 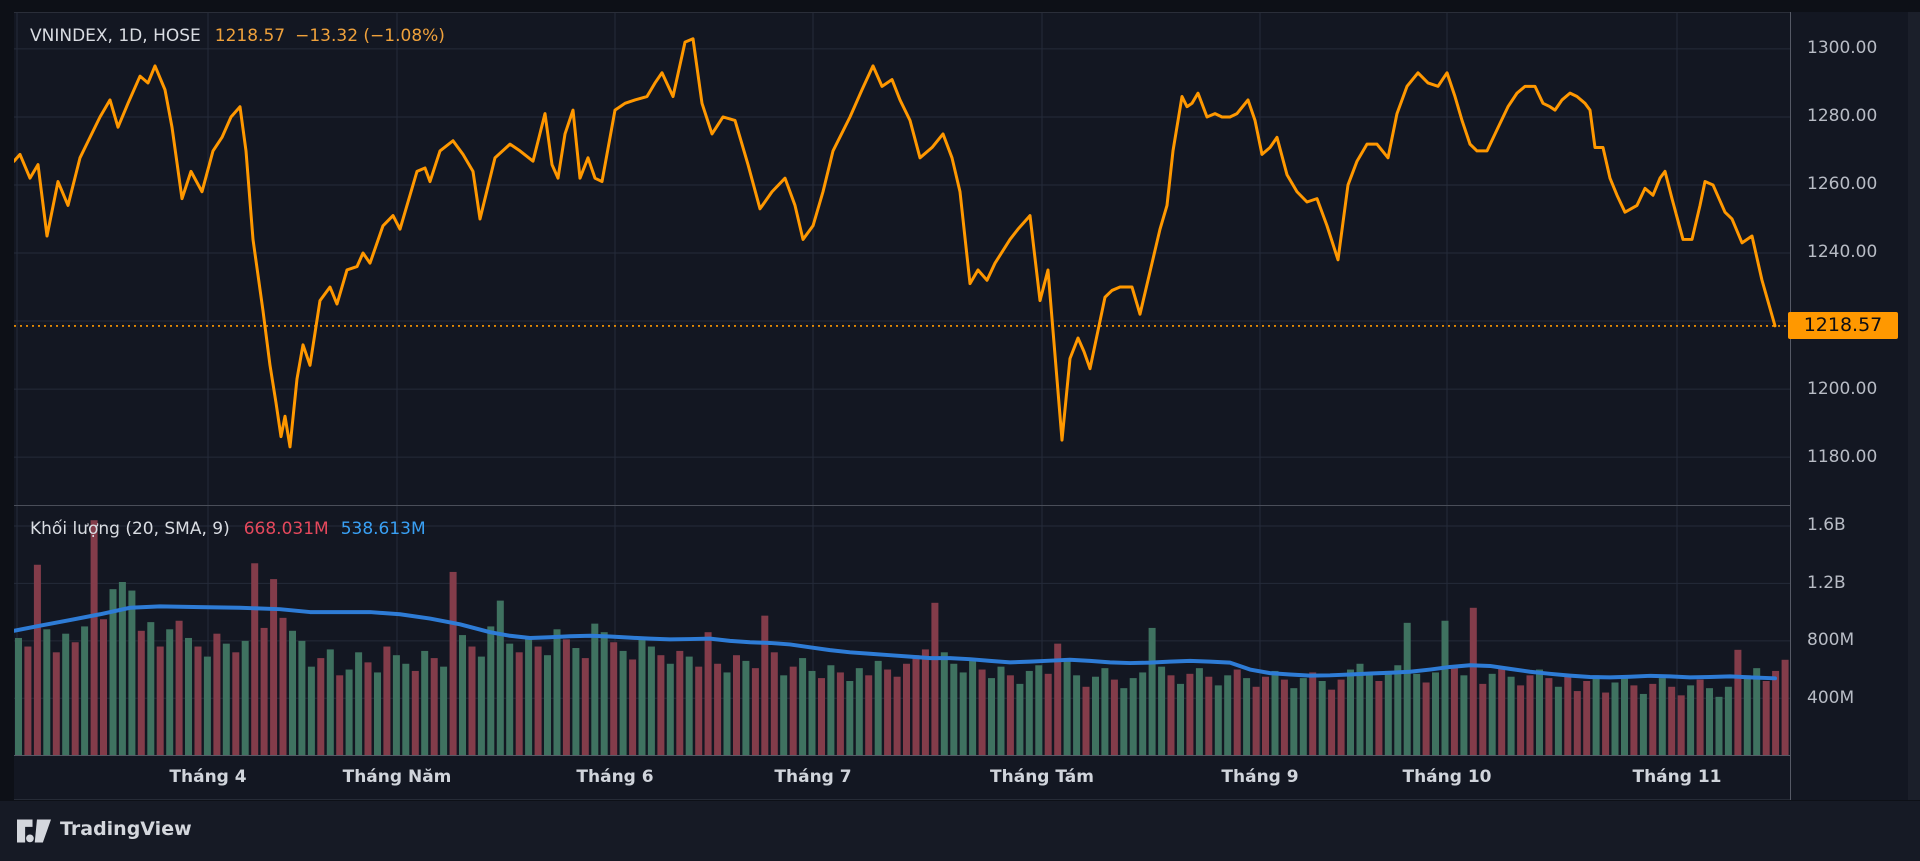 What do you see at coordinates (895, 642) in the screenshot?
I see `volume-ma-line` at bounding box center [895, 642].